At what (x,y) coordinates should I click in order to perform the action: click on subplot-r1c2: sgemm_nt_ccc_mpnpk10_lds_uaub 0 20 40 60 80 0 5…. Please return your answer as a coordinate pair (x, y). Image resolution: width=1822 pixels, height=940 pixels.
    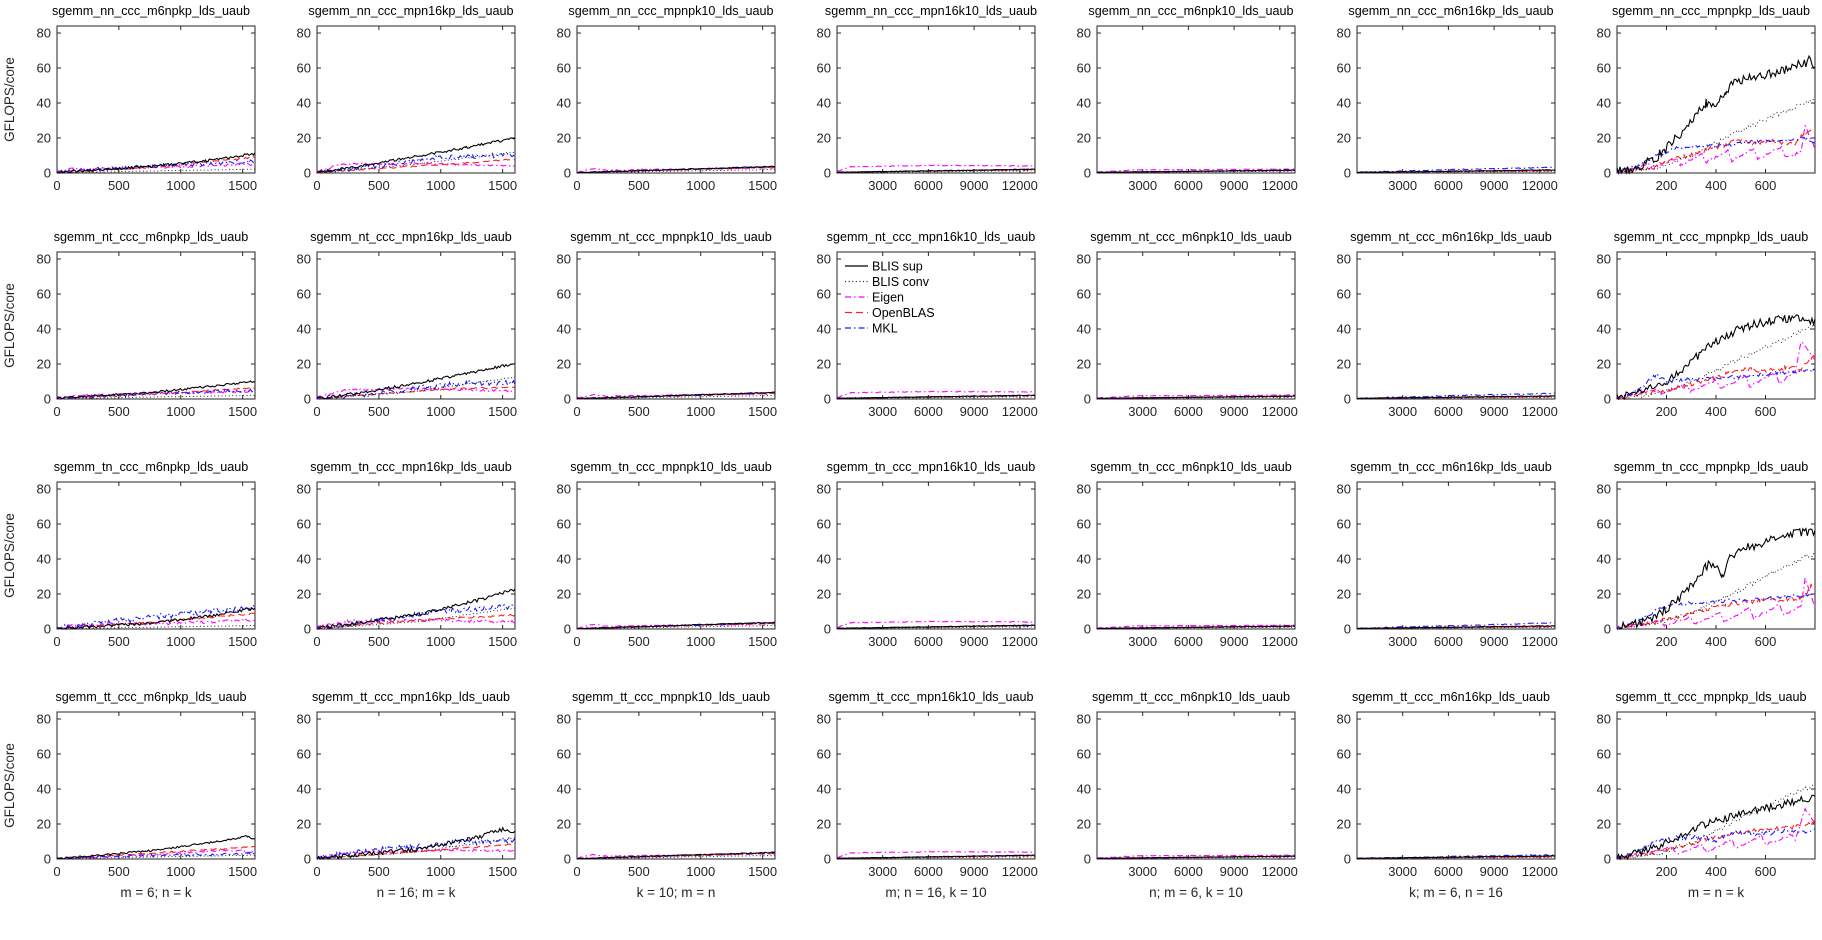
    Looking at the image, I should click on (650, 341).